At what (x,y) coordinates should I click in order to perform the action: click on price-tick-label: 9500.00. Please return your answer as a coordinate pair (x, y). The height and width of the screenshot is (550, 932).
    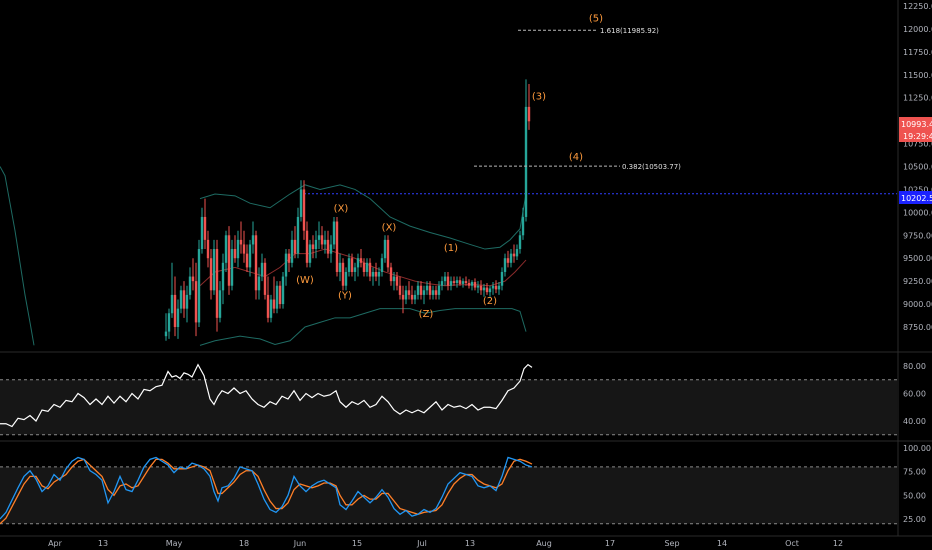
    Looking at the image, I should click on (917, 258).